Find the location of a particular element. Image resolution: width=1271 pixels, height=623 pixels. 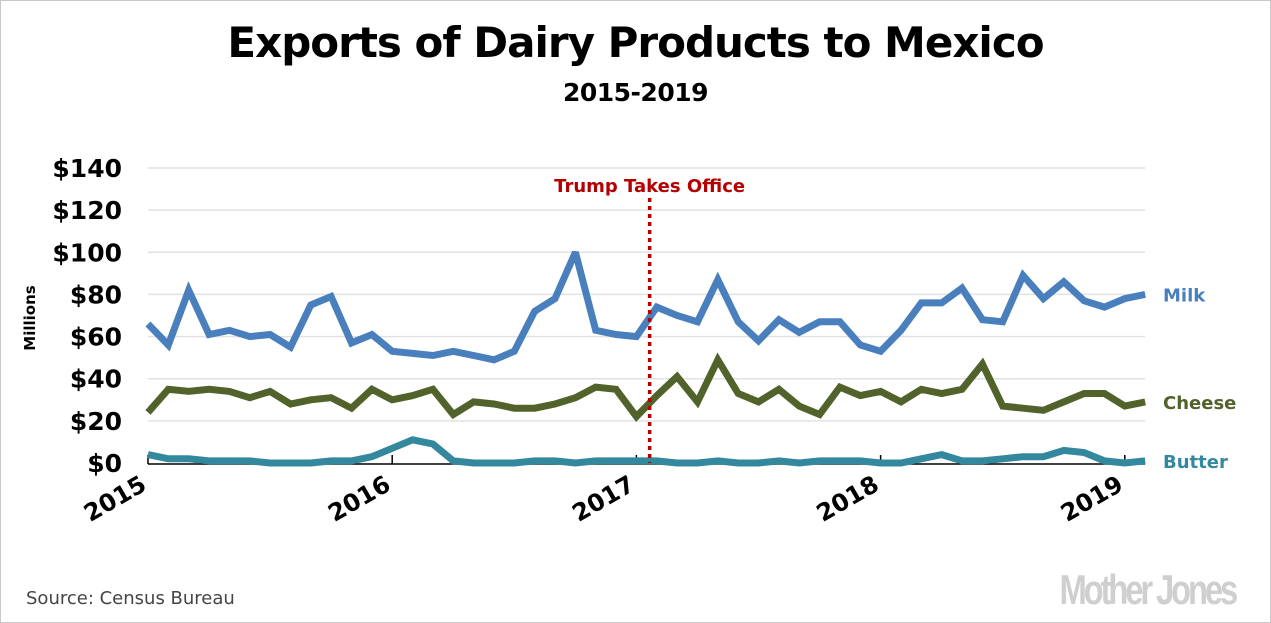

series-line-butter is located at coordinates (646, 451).